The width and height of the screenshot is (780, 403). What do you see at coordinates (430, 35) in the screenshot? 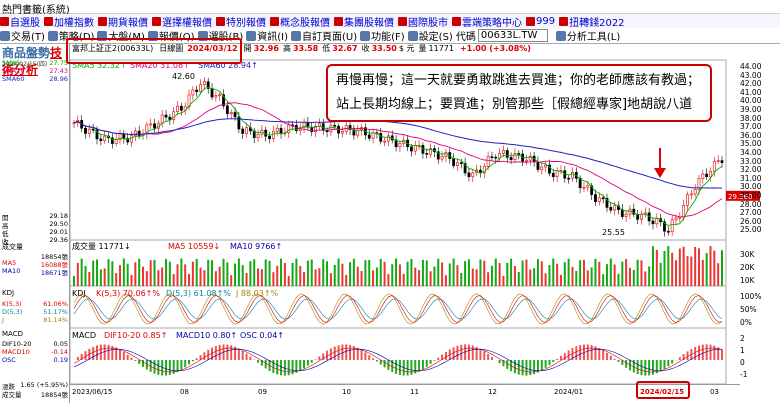
I see `menu-item: 設定(S)` at bounding box center [430, 35].